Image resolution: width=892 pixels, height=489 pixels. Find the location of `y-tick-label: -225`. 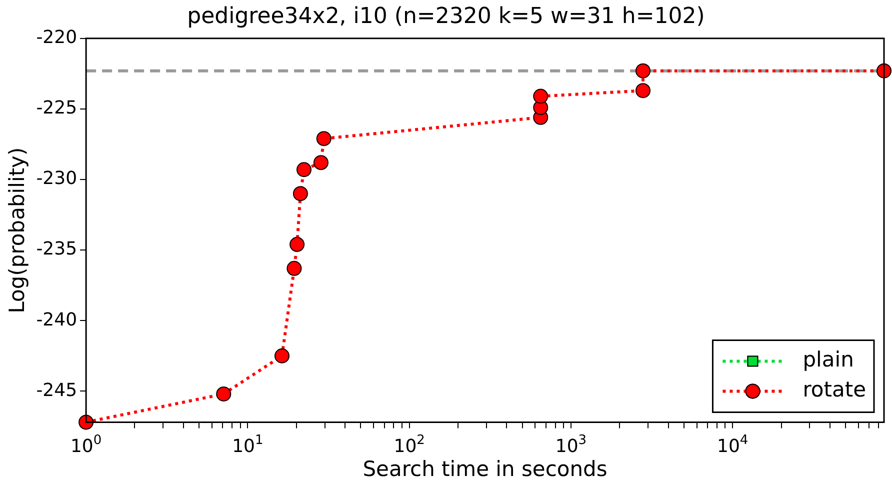

y-tick-label: -225 is located at coordinates (57, 108).